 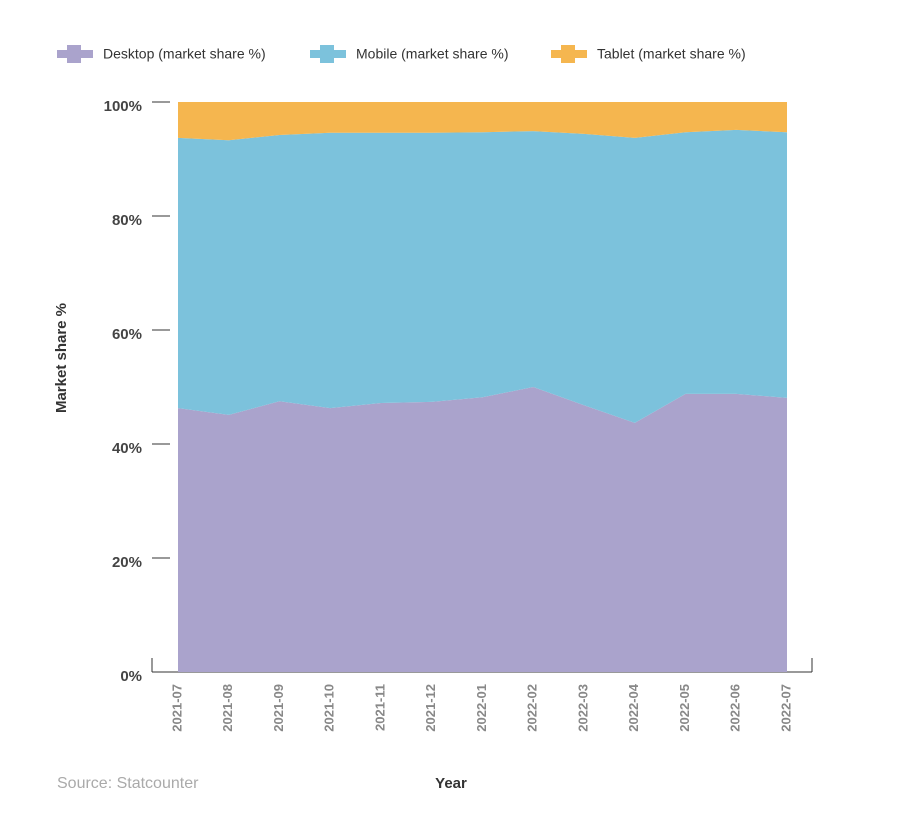 What do you see at coordinates (582, 708) in the screenshot?
I see `x-tick-label: 2022-03` at bounding box center [582, 708].